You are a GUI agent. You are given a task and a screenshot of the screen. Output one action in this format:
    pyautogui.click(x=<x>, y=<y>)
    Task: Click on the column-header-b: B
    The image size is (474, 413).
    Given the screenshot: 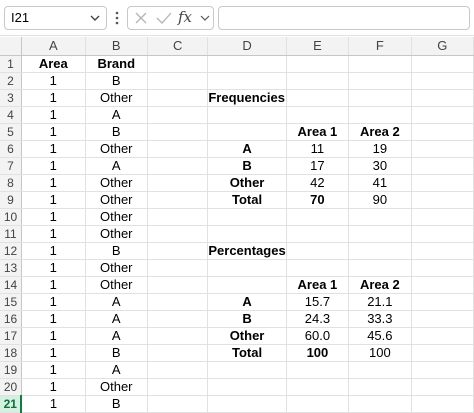 What is the action you would take?
    pyautogui.click(x=116, y=46)
    